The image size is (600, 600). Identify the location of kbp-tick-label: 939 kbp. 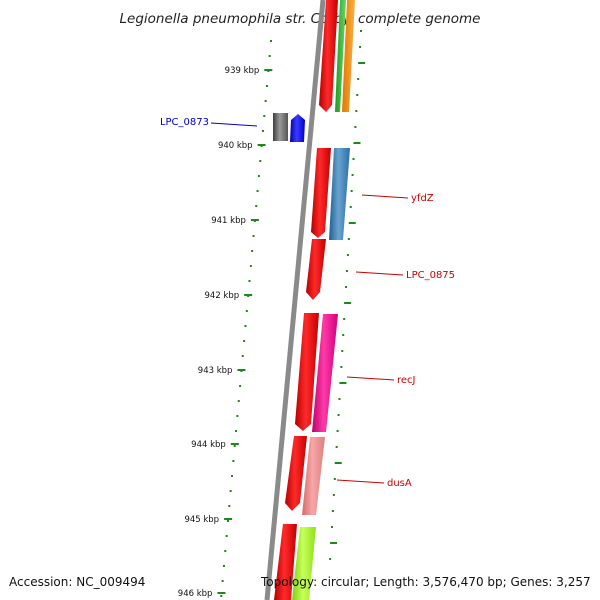
(242, 71).